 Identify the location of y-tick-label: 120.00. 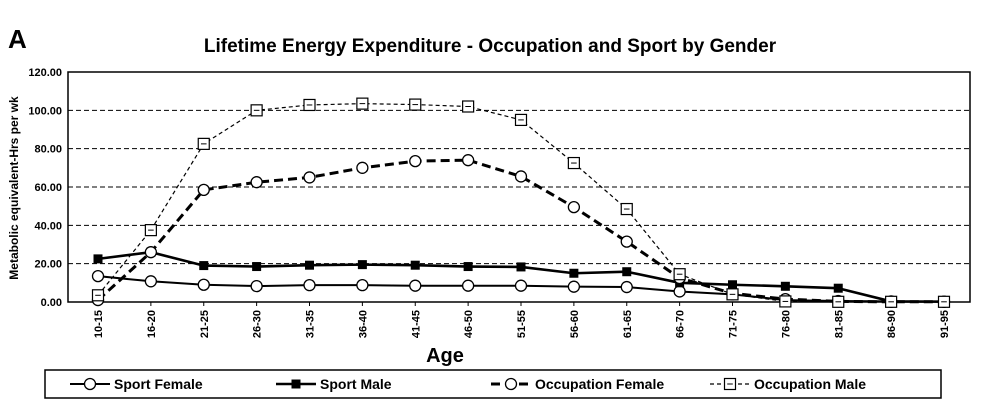
(45, 73).